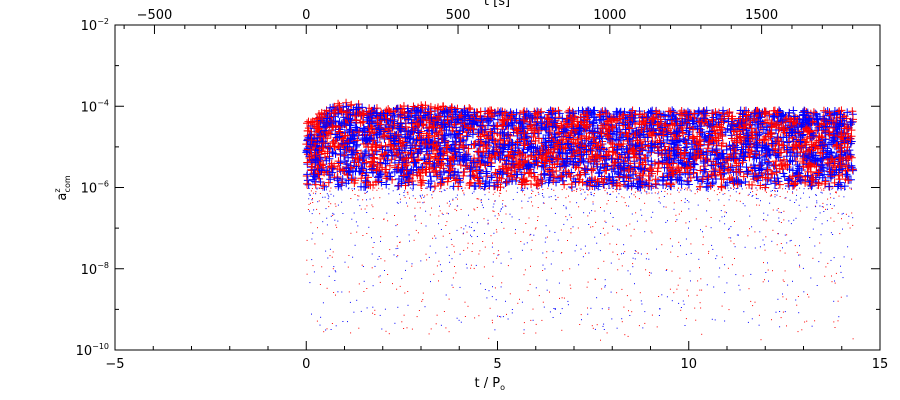 The image size is (900, 400). Describe the element at coordinates (389, 165) in the screenshot. I see `data-point-plus` at that location.